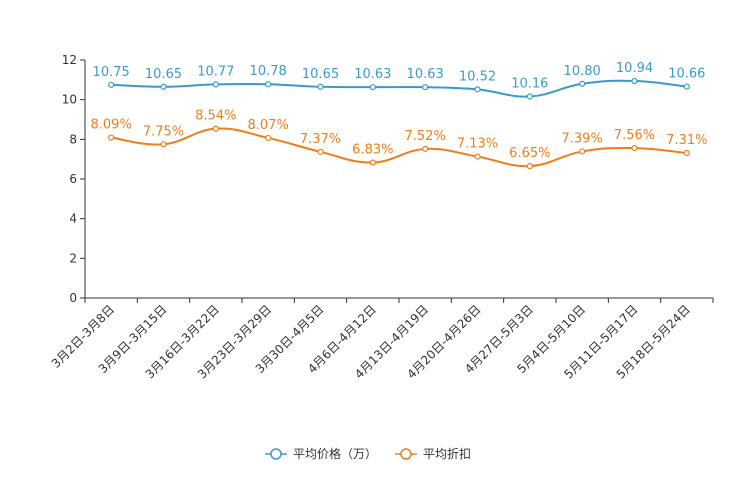  What do you see at coordinates (477, 76) in the screenshot?
I see `data-label: 10.52` at bounding box center [477, 76].